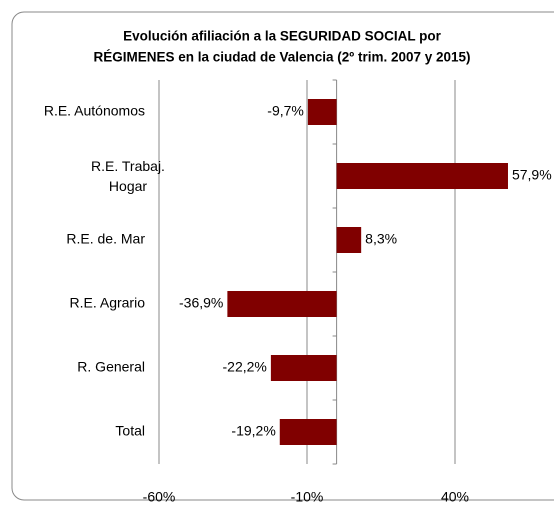 The image size is (554, 505). What do you see at coordinates (128, 166) in the screenshot?
I see `y-tick-label-line: R.E. Trabaj.` at bounding box center [128, 166].